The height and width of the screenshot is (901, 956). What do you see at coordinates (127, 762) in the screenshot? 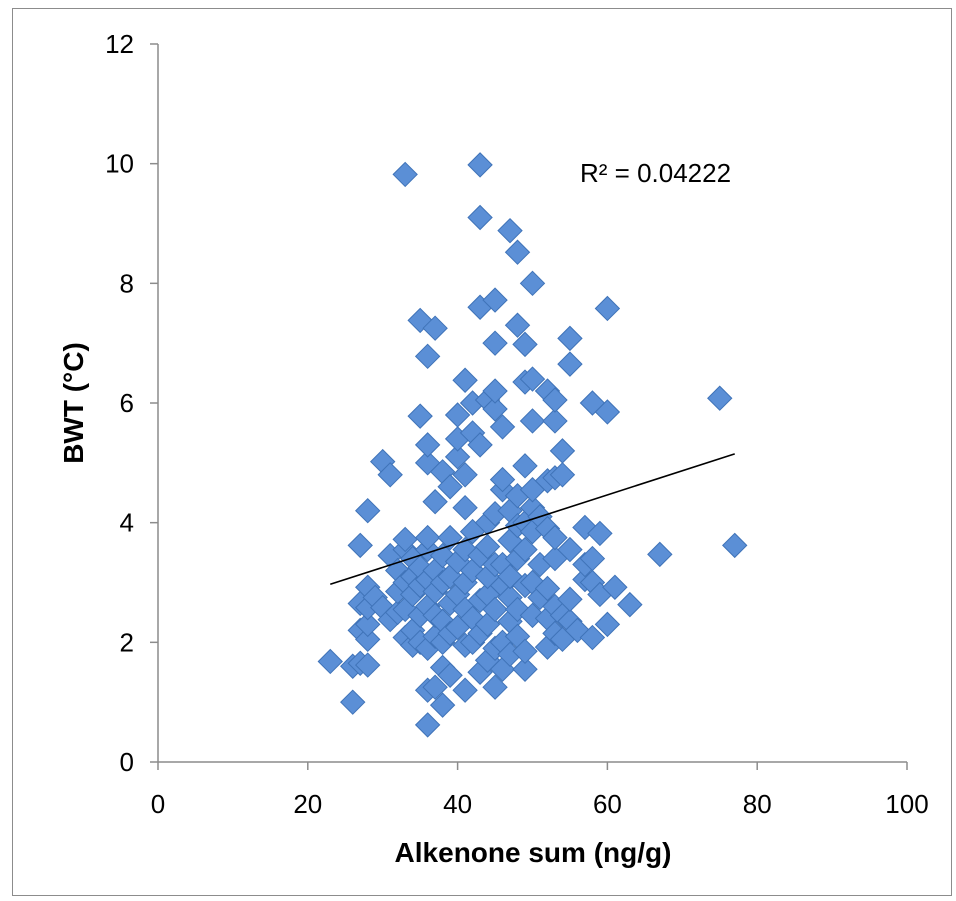
I see `y-tick-label: 0` at bounding box center [127, 762].